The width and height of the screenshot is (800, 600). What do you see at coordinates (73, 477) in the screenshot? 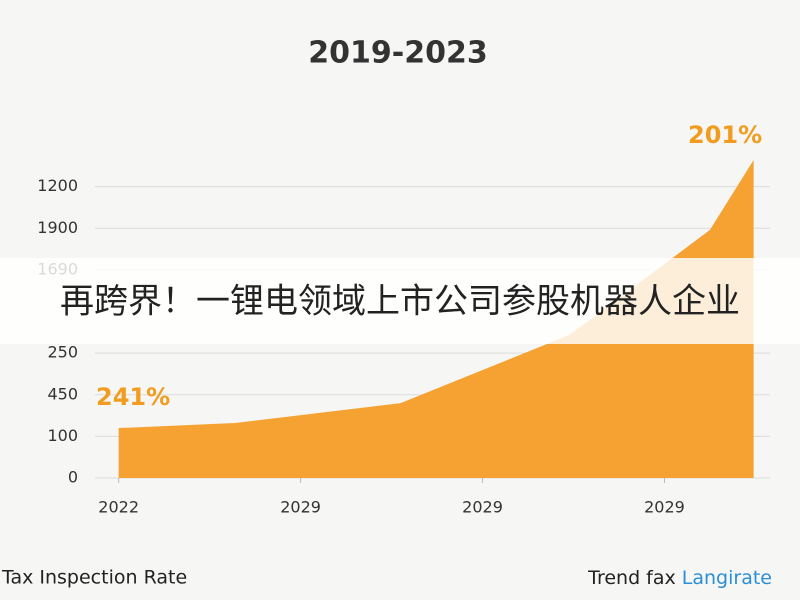
I see `y-tick-label: 0` at bounding box center [73, 477].